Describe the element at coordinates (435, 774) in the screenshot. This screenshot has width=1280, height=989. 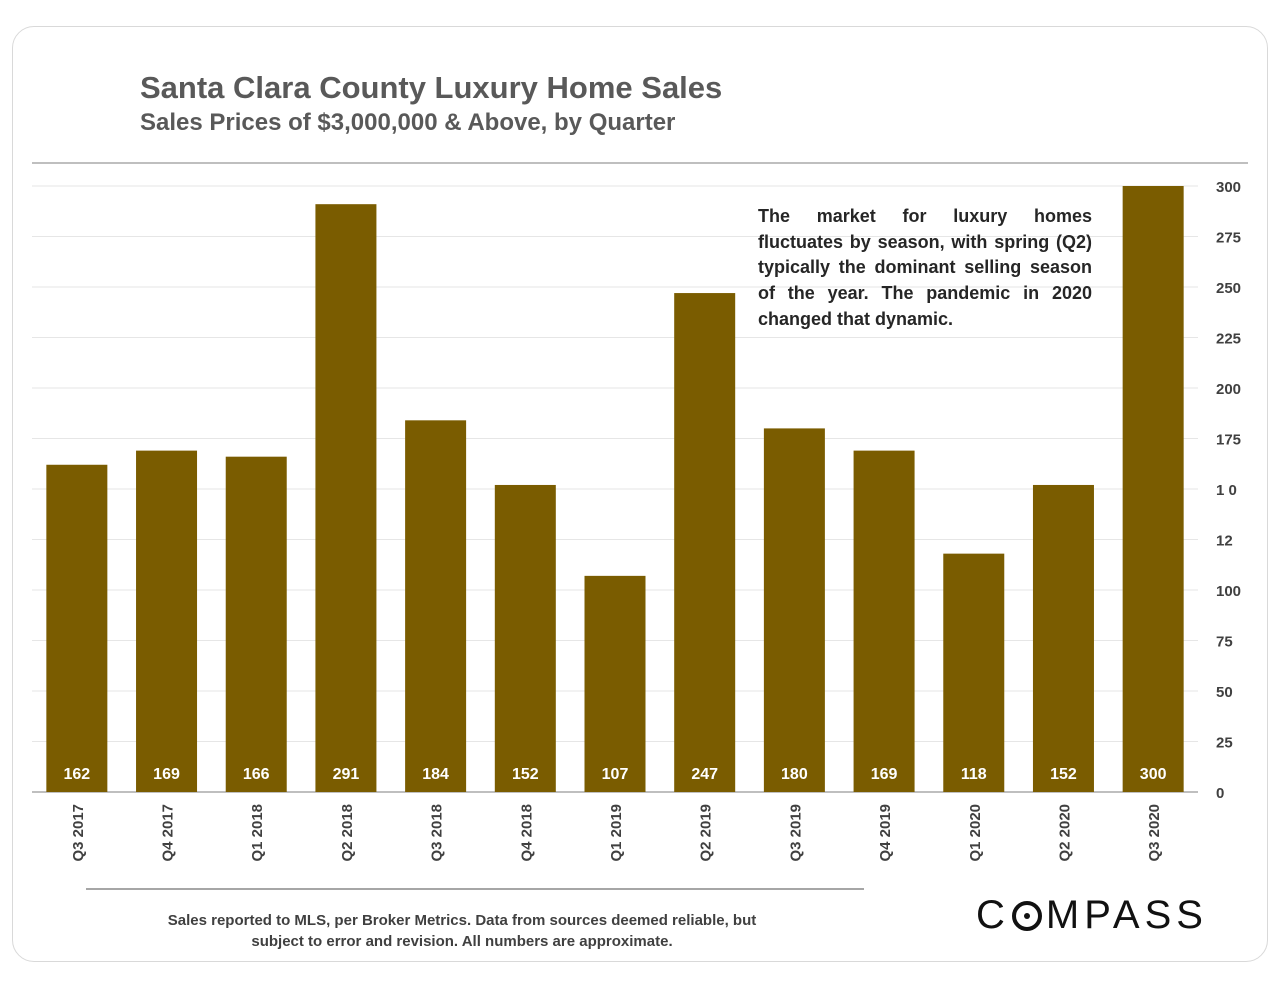
I see `bar-value-label: 184` at that location.